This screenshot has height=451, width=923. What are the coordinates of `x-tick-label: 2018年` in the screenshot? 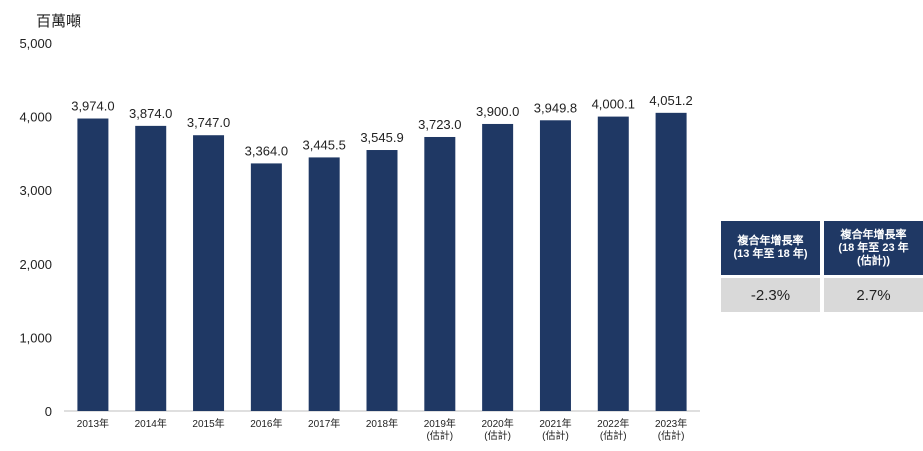 It's located at (382, 423).